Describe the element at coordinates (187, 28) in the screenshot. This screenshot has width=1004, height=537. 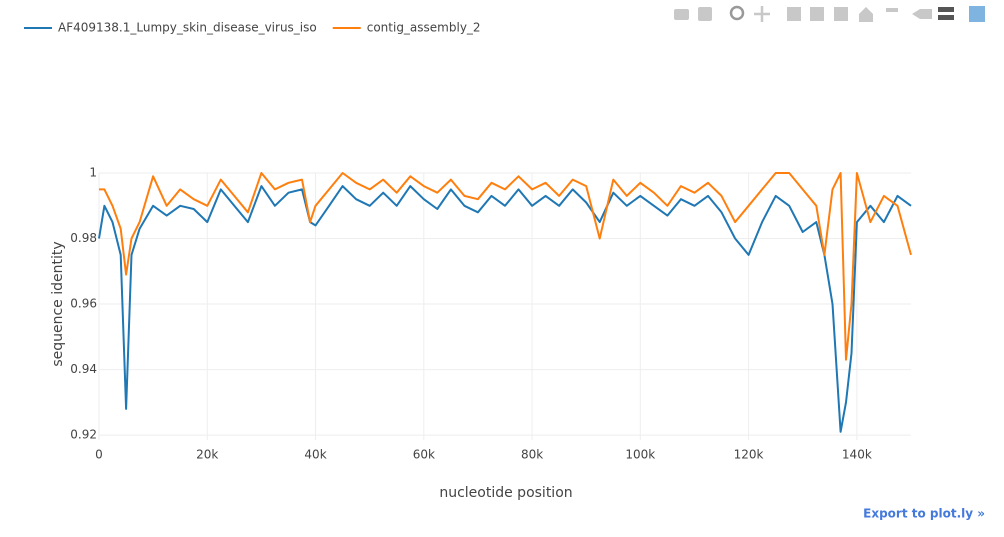
I see `legend-label: AF409138.1_Lumpy_skin_disease_virus_iso` at that location.